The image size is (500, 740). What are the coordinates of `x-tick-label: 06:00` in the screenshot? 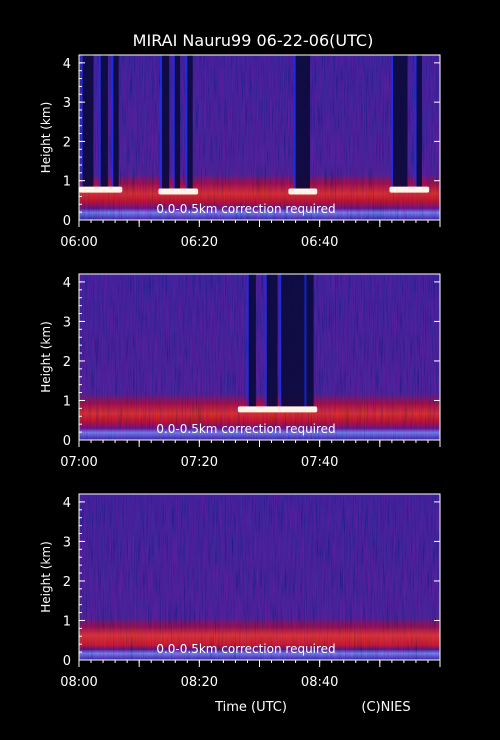 It's located at (78, 242).